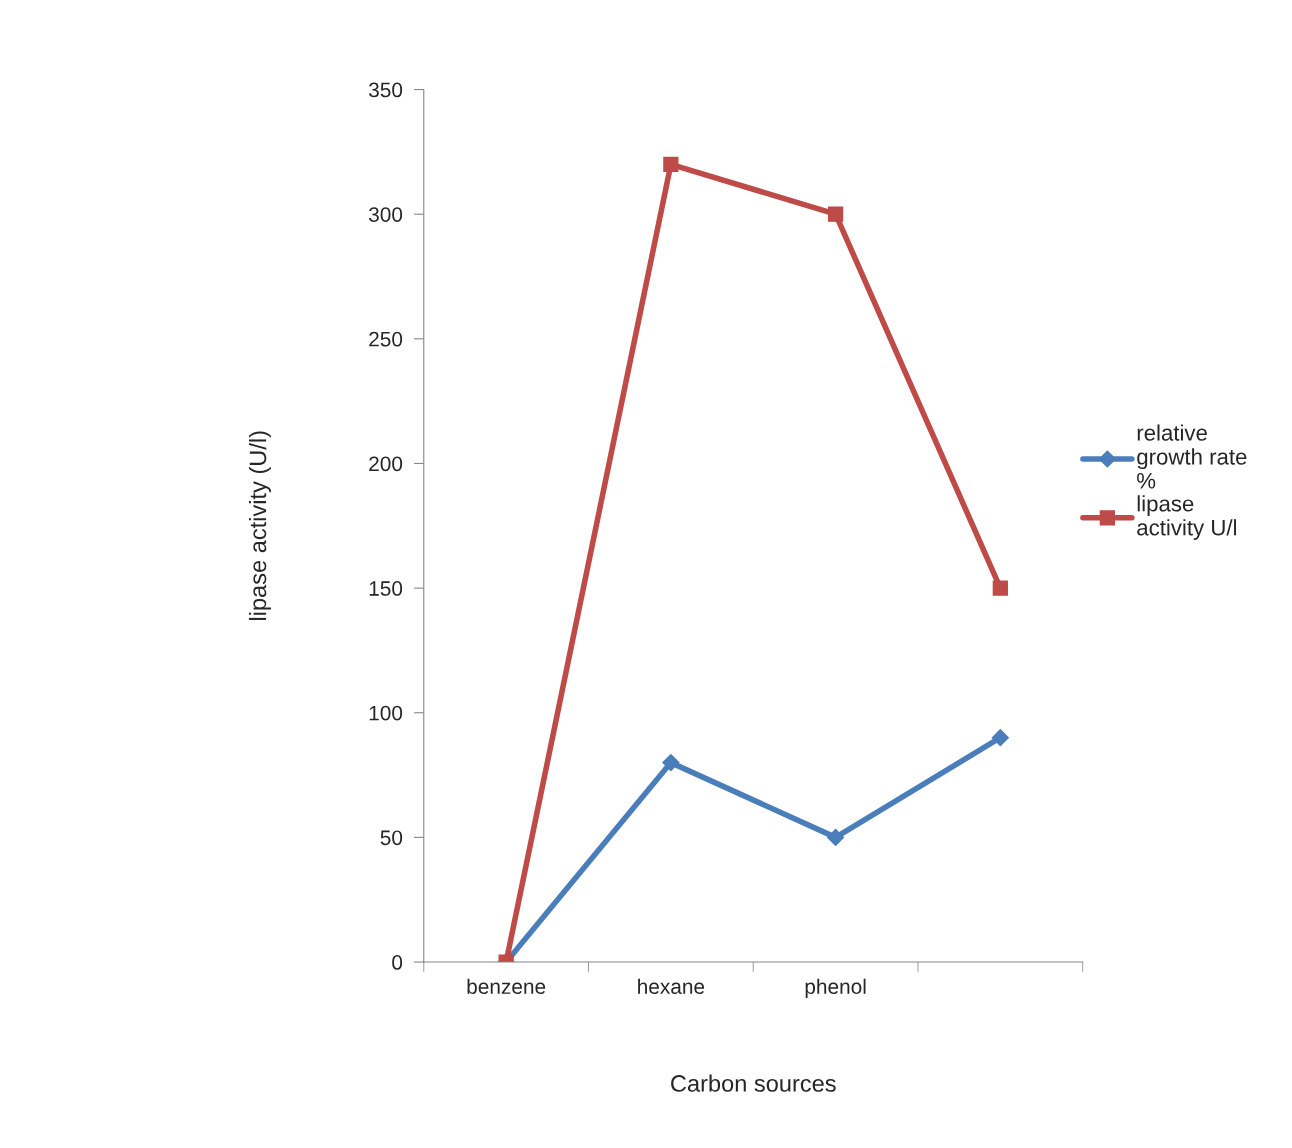 The height and width of the screenshot is (1148, 1292). What do you see at coordinates (385, 90) in the screenshot?
I see `y-tick-label: 350` at bounding box center [385, 90].